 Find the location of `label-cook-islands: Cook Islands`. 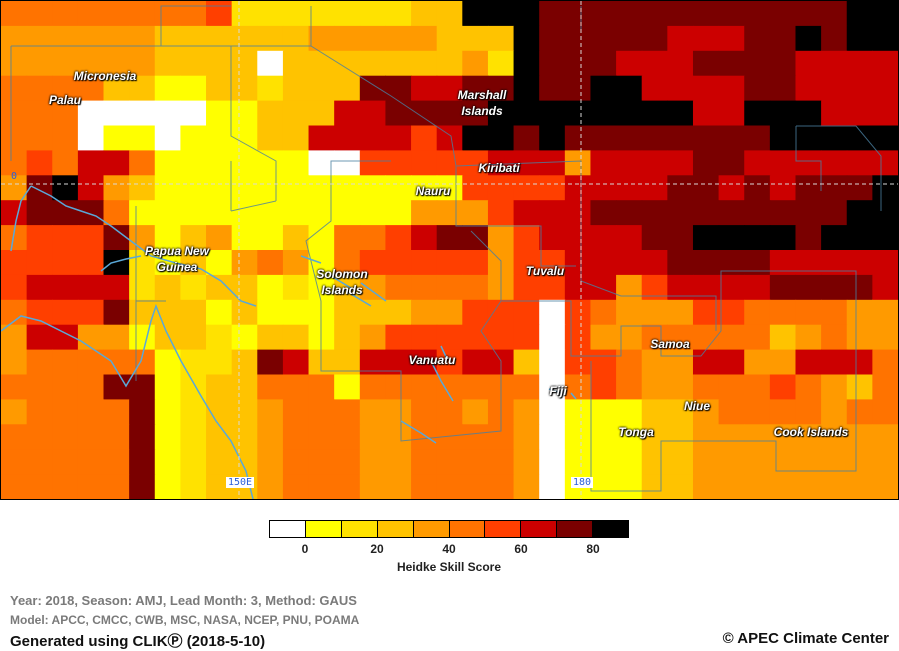

label-cook-islands: Cook Islands is located at coordinates (811, 432).